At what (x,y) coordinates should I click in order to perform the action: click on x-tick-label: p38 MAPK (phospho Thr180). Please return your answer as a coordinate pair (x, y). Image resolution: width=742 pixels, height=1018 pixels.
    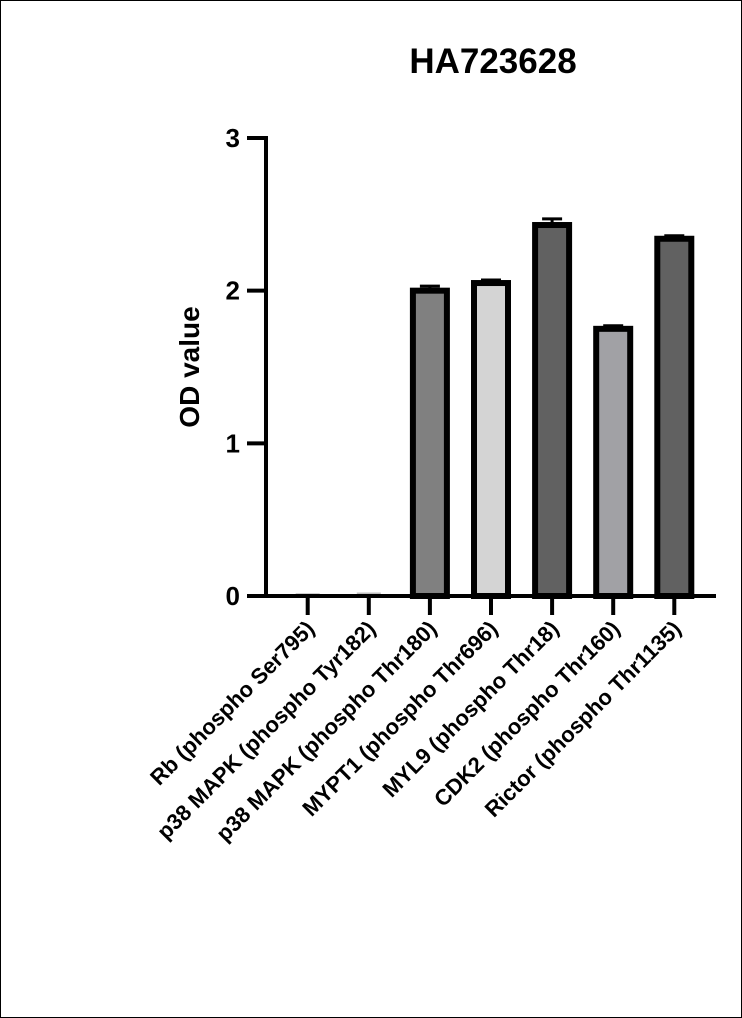
    Looking at the image, I should click on (326, 731).